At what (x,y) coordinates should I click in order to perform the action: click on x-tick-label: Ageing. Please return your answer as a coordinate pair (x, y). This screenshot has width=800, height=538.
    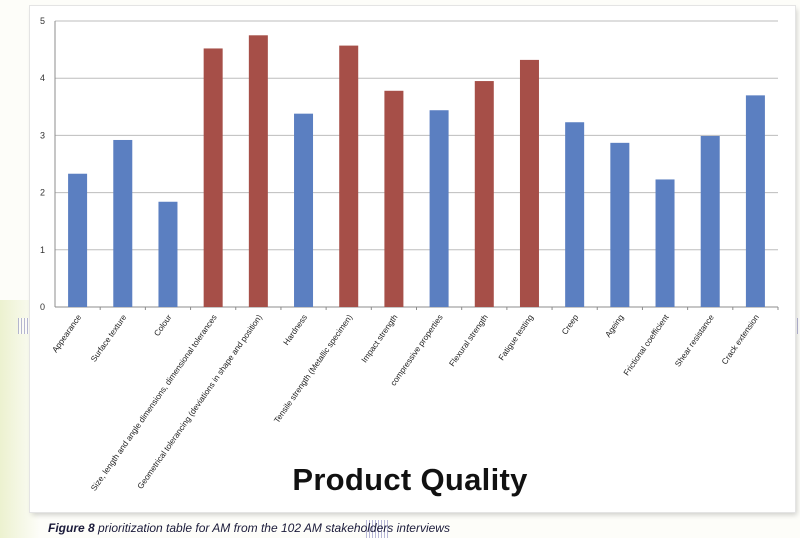
    Looking at the image, I should click on (614, 326).